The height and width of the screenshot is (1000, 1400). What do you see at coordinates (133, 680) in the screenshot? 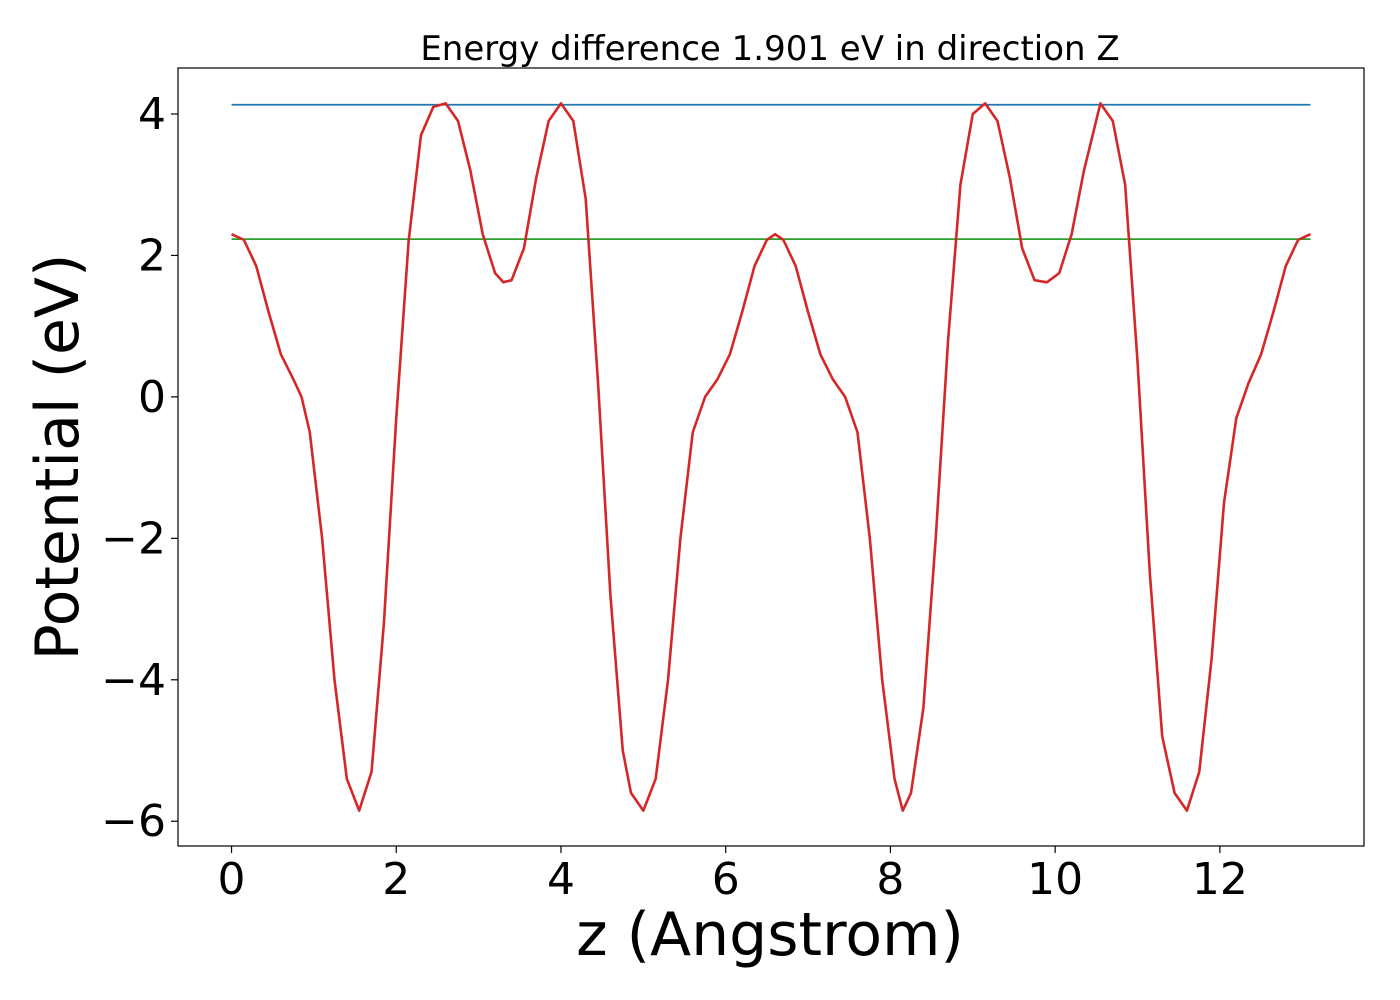
I see `y-tick-label: −4` at bounding box center [133, 680].